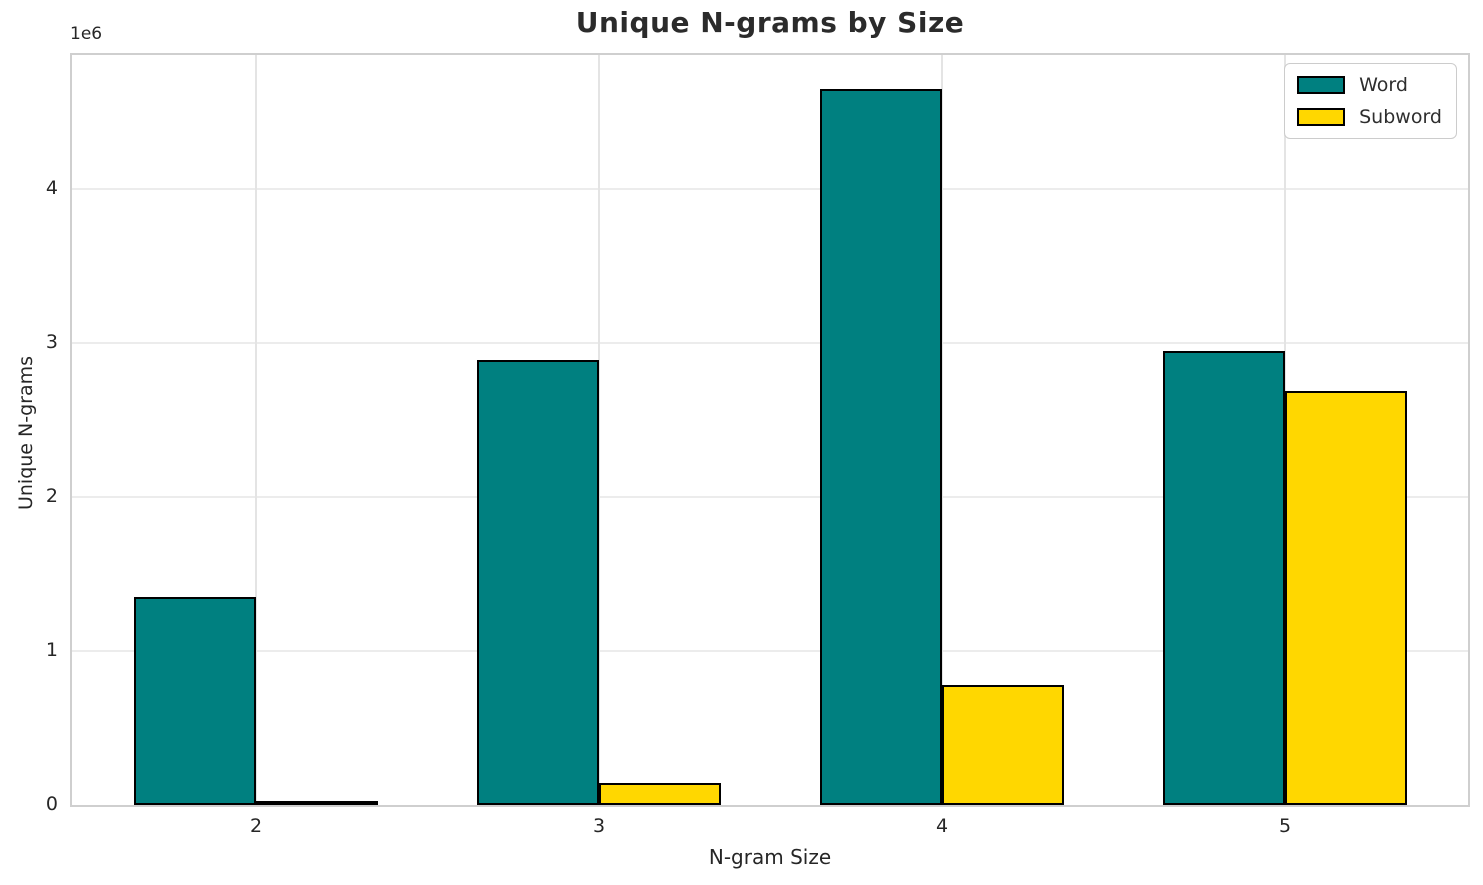  What do you see at coordinates (51, 649) in the screenshot?
I see `y-tick-label: 1` at bounding box center [51, 649].